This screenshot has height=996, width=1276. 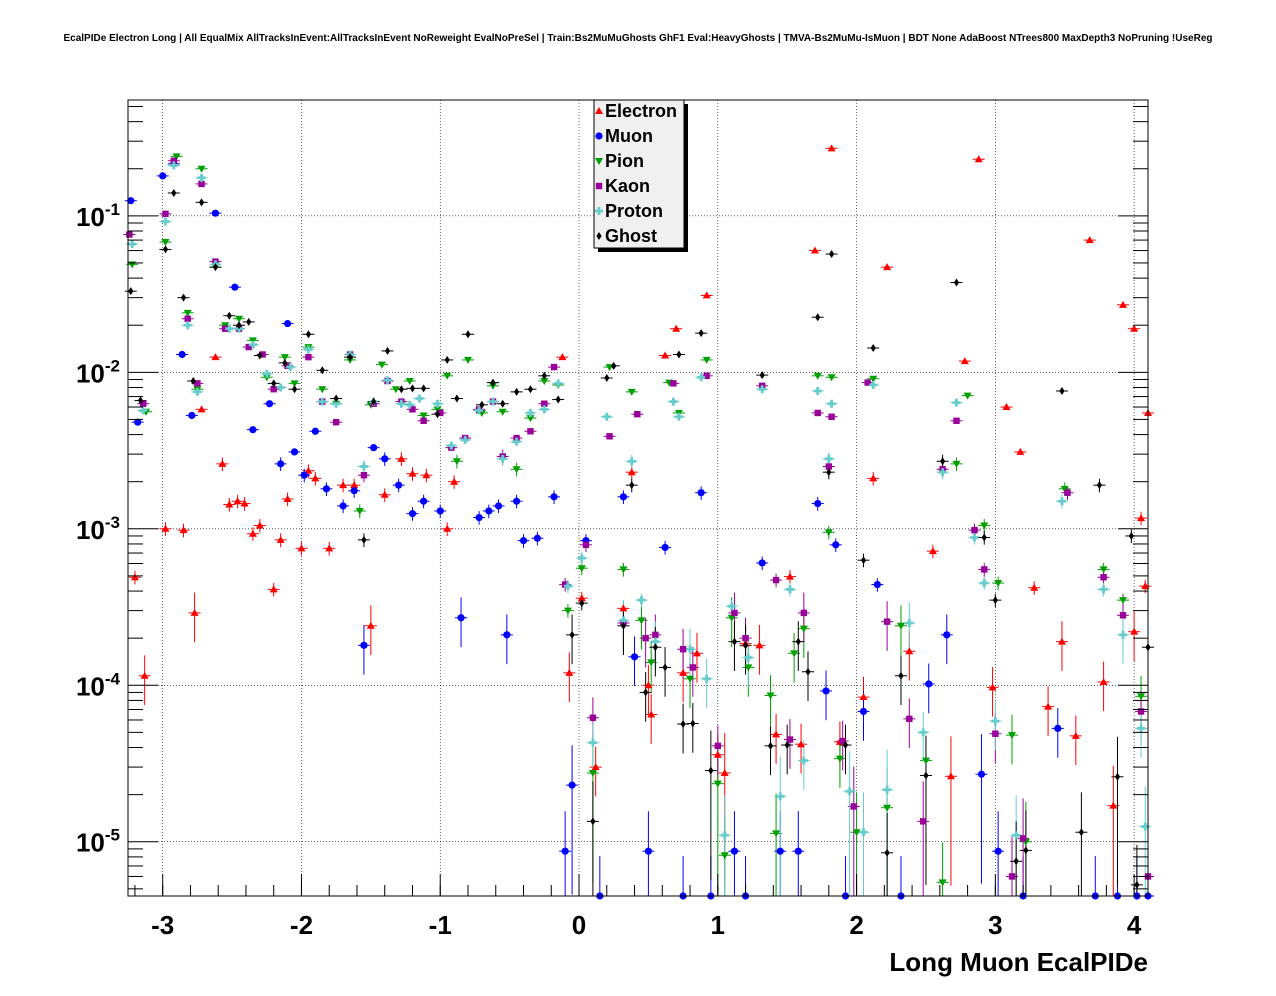 I want to click on x-tick-label: 4, so click(x=1134, y=925).